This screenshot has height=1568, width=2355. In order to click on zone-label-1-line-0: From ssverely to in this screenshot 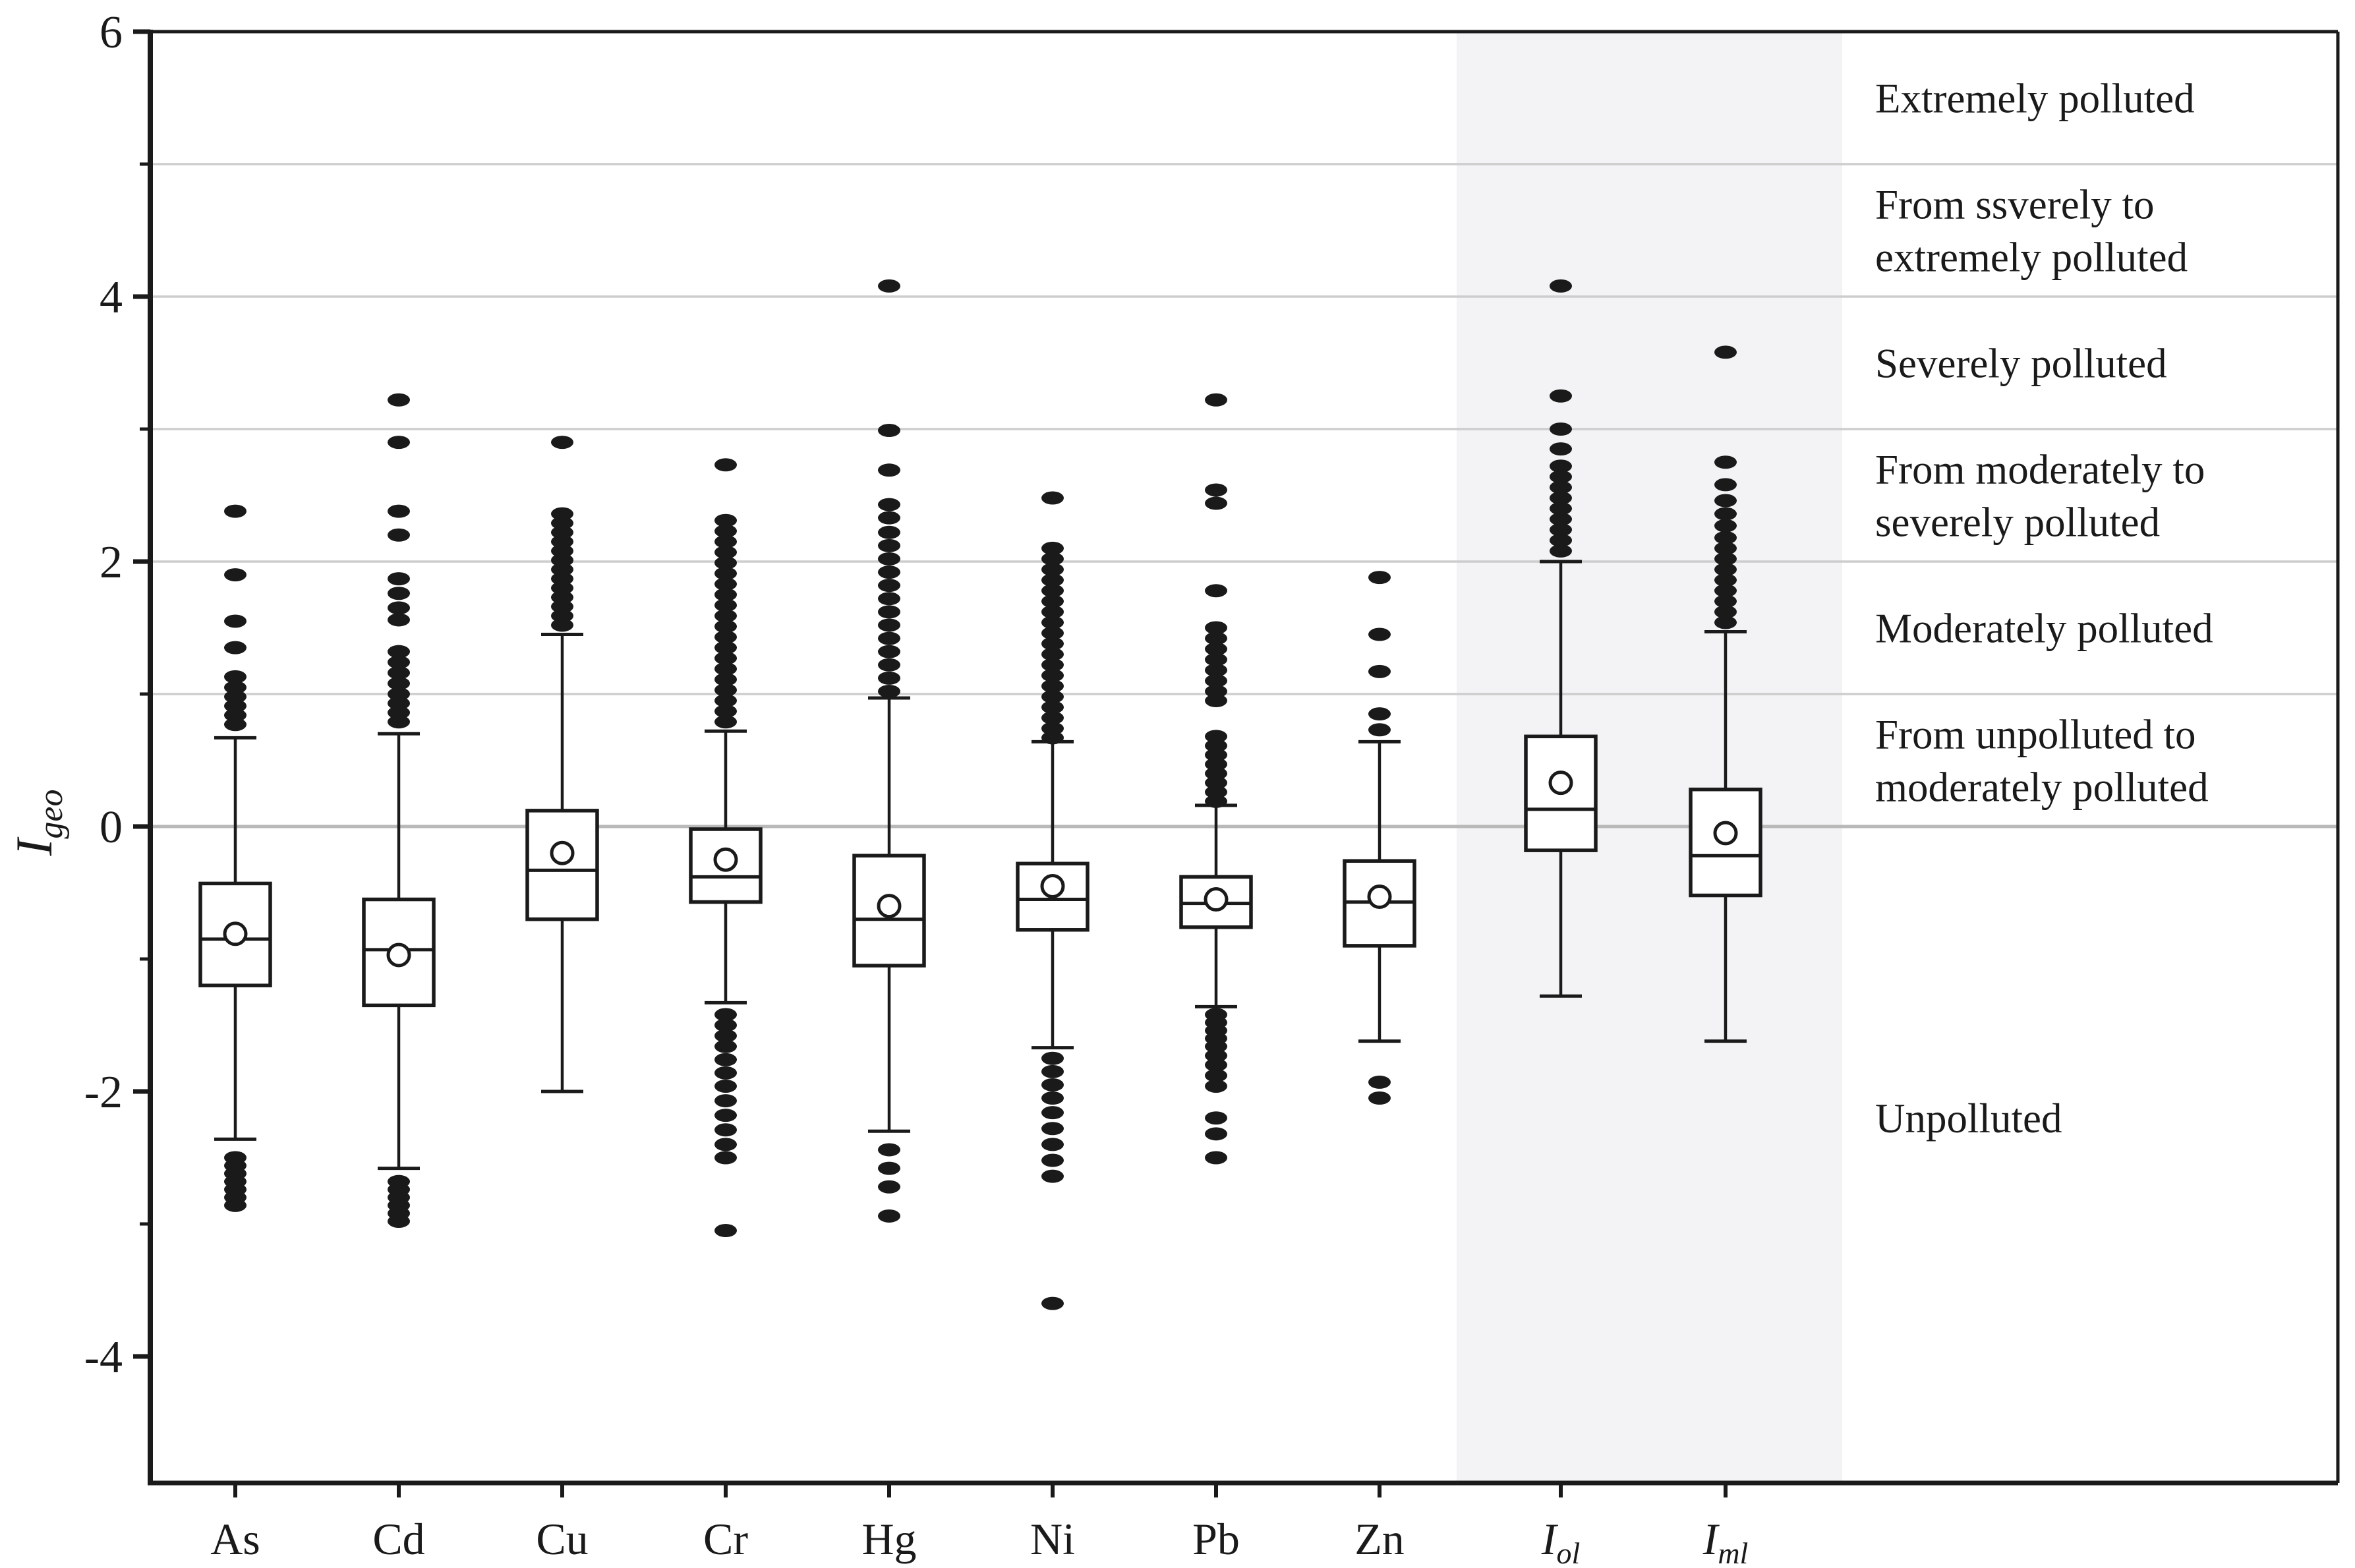, I will do `click(2014, 205)`.